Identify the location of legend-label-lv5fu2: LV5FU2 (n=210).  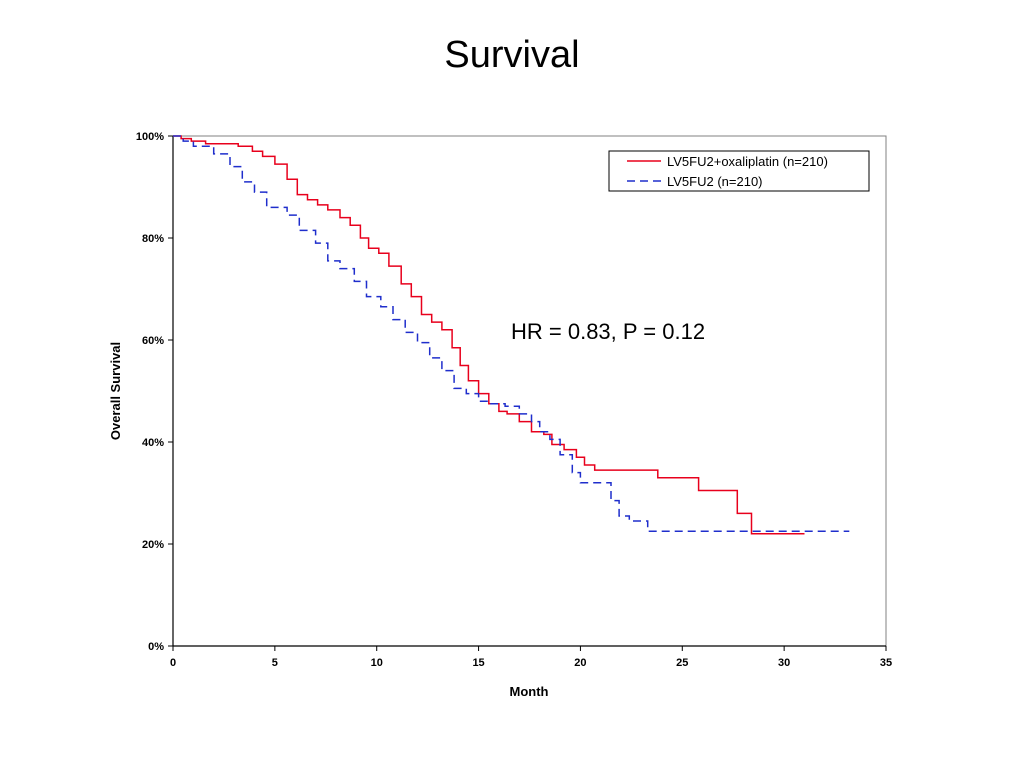
(715, 181).